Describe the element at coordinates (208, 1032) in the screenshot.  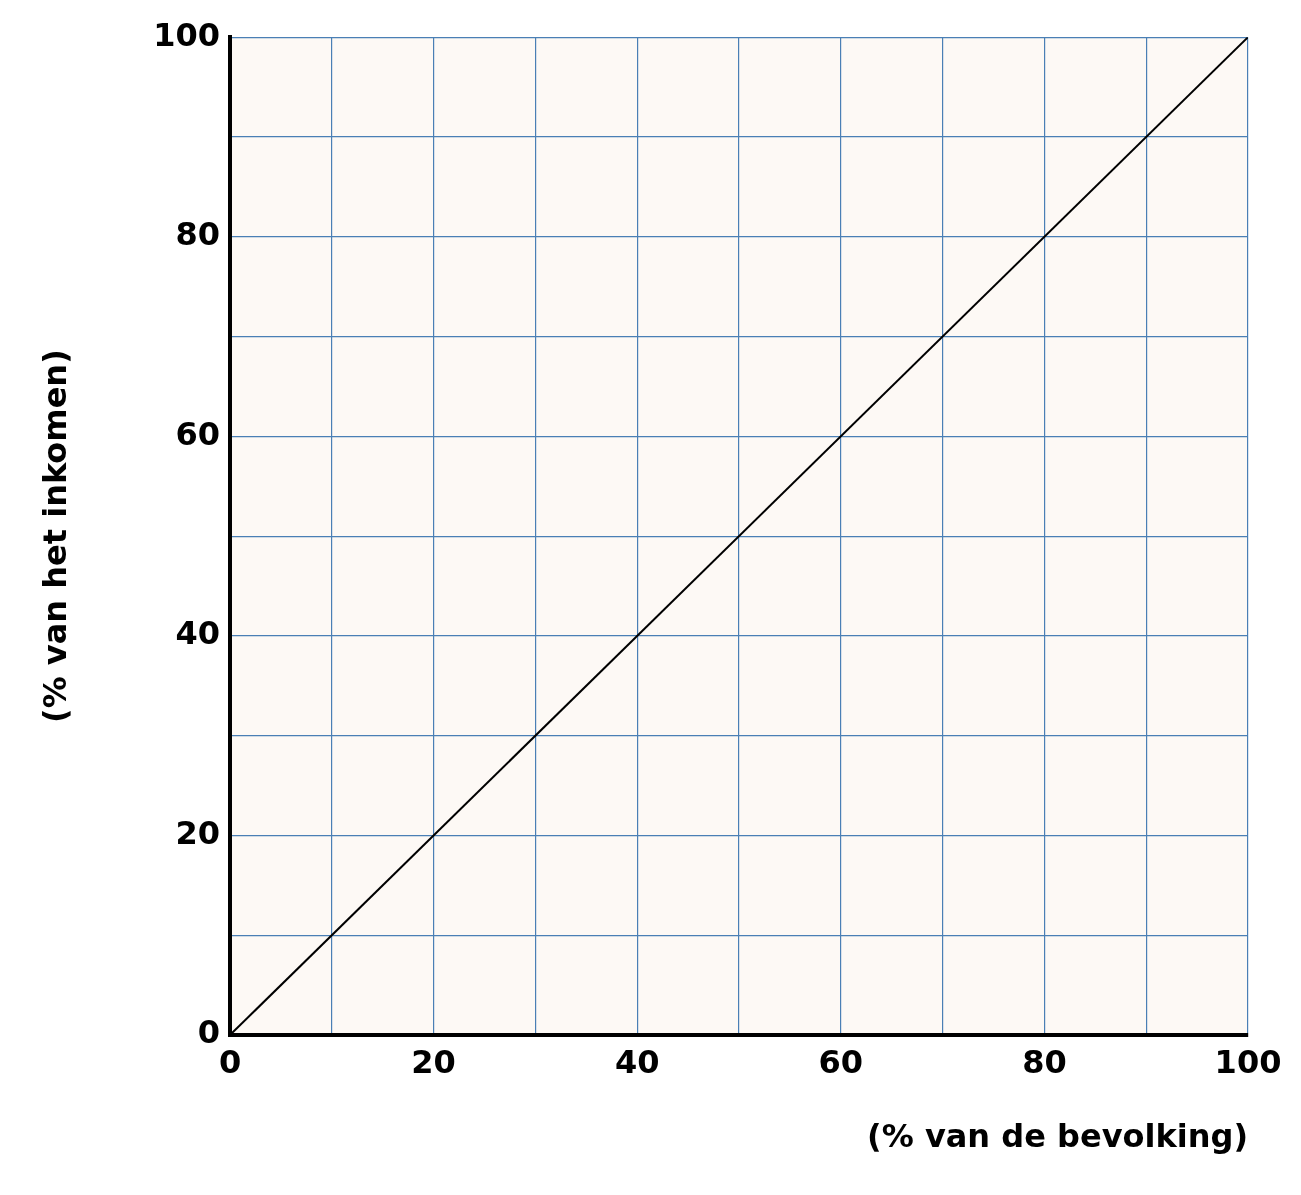
I see `y-tick-label: 0` at that location.